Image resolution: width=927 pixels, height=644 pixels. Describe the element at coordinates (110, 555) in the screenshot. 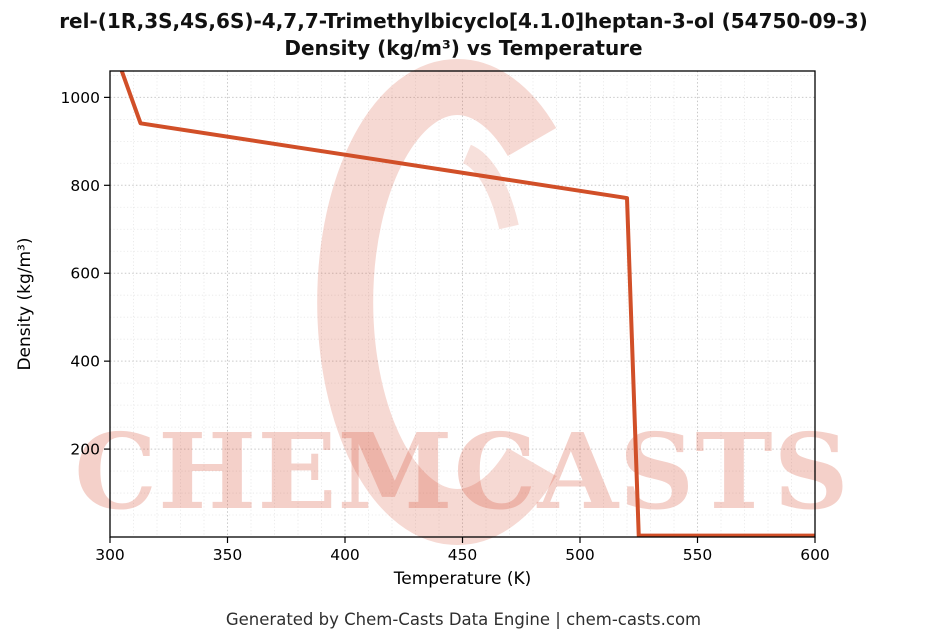

I see `x-tick-label: 300` at that location.